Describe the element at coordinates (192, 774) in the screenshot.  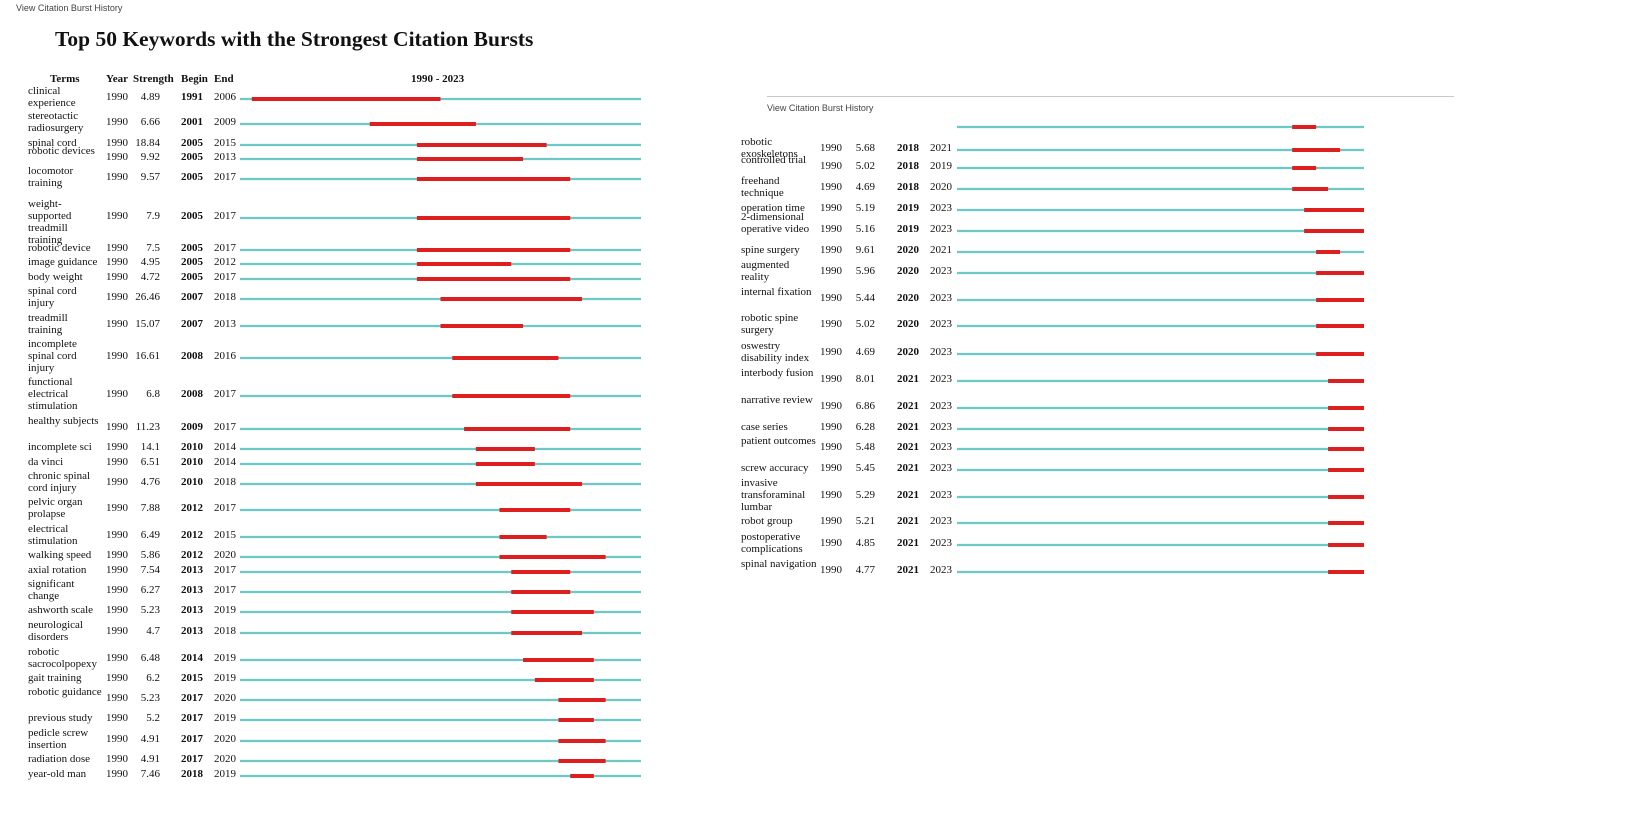
I see `begin-label: 2018` at that location.